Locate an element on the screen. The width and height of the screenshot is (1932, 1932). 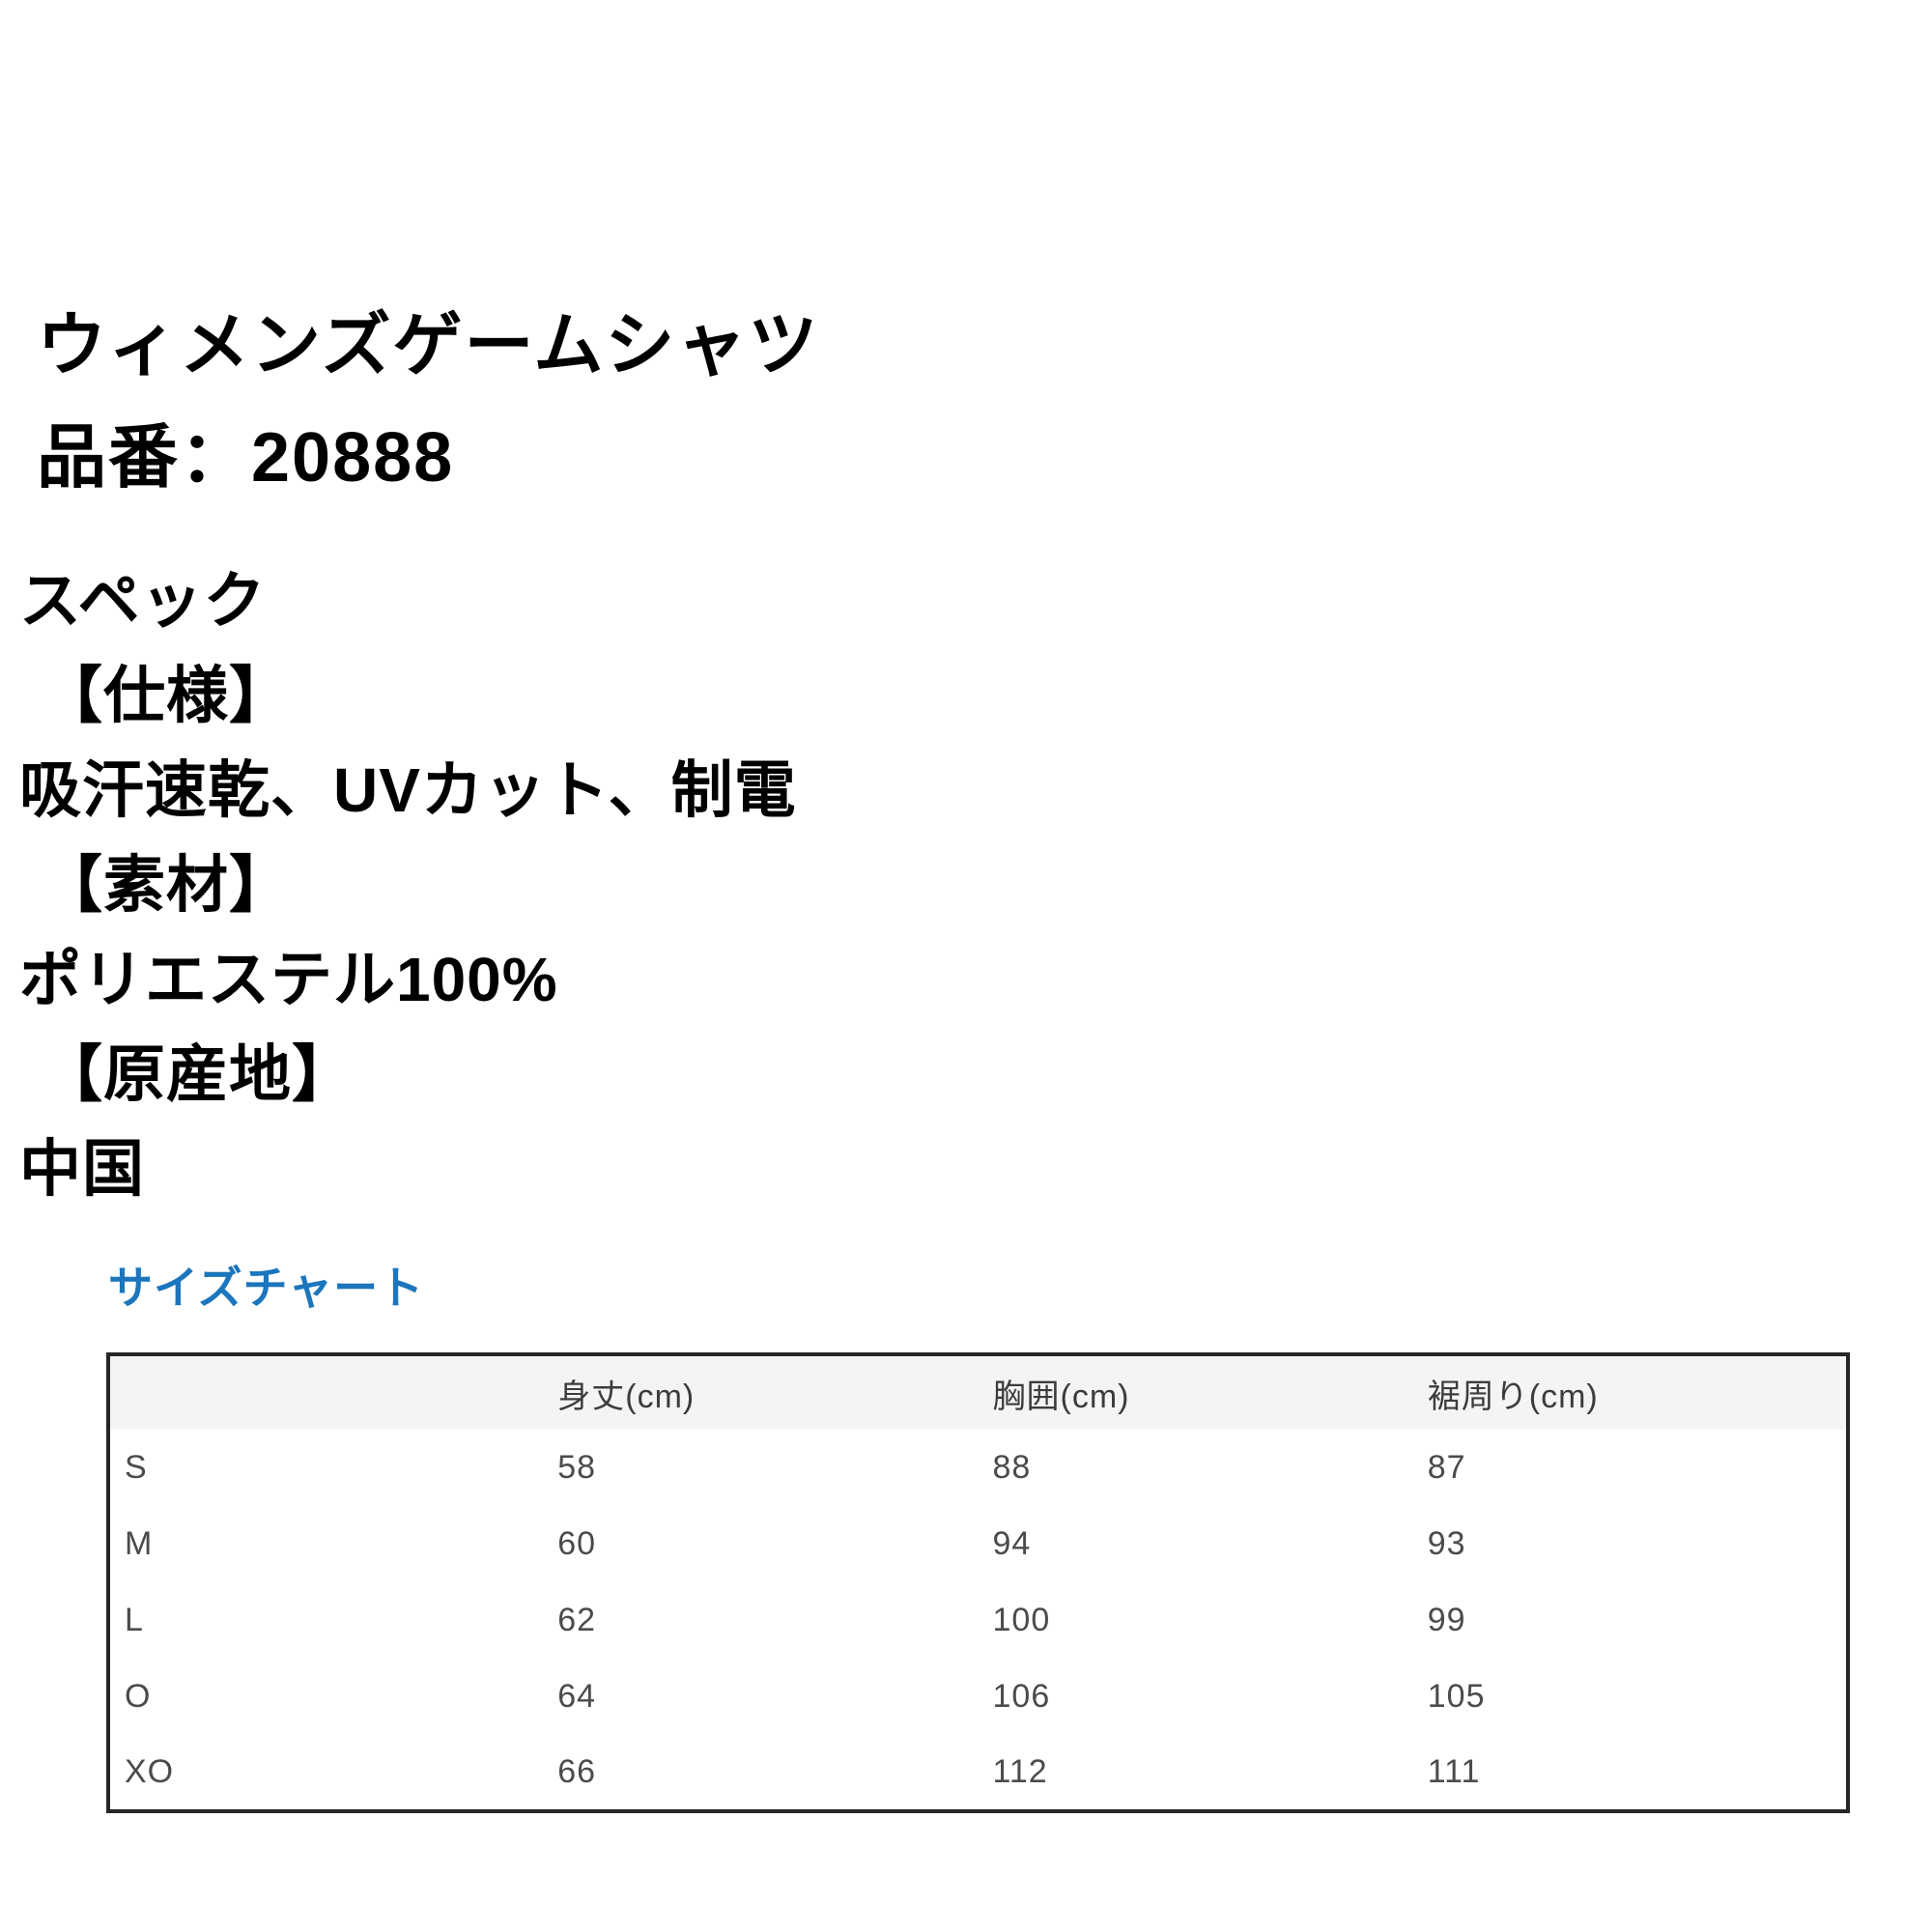
measurement-cell: 112 is located at coordinates (1020, 1771).